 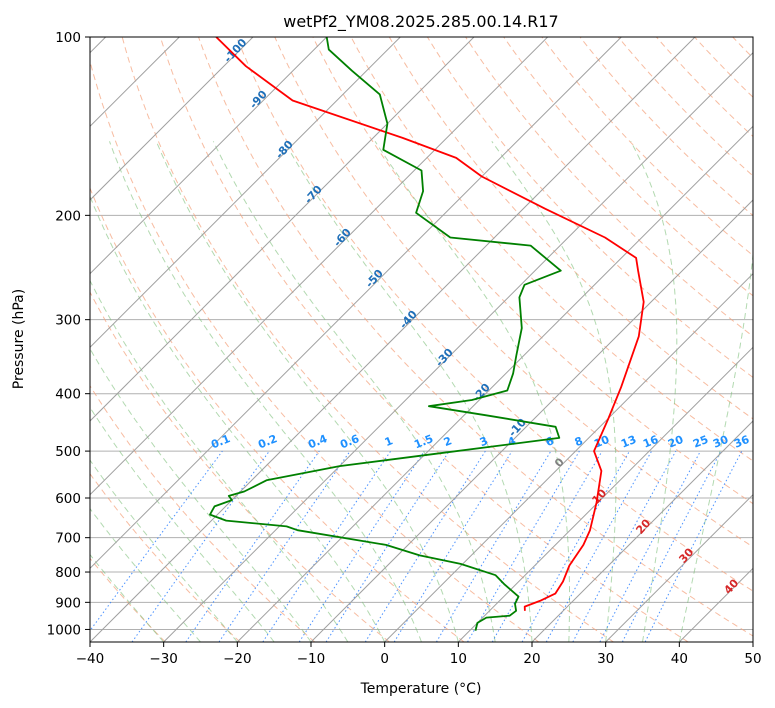 What do you see at coordinates (68, 499) in the screenshot?
I see `y-tick-label: 600` at bounding box center [68, 499].